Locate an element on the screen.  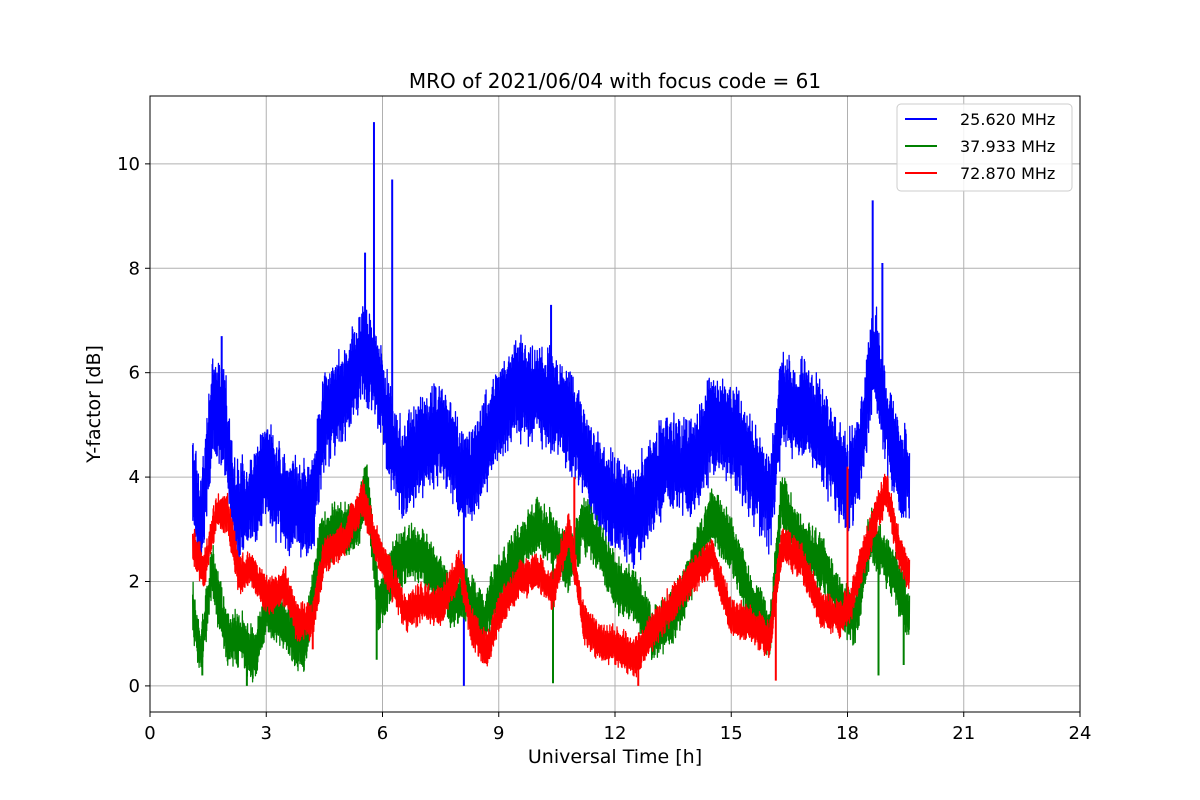
x-tick-label: 3 is located at coordinates (266, 733).